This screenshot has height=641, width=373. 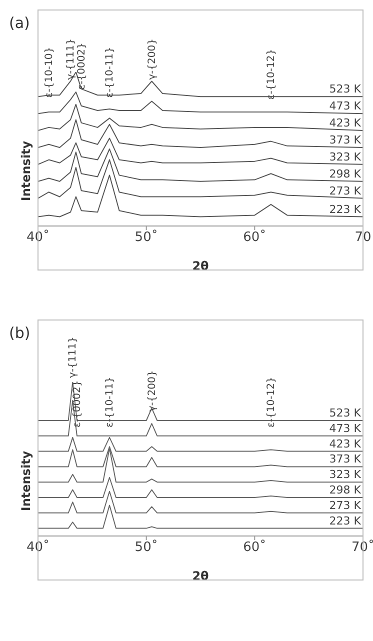 I want to click on x-tick-label: 70˚, so click(x=362, y=547).